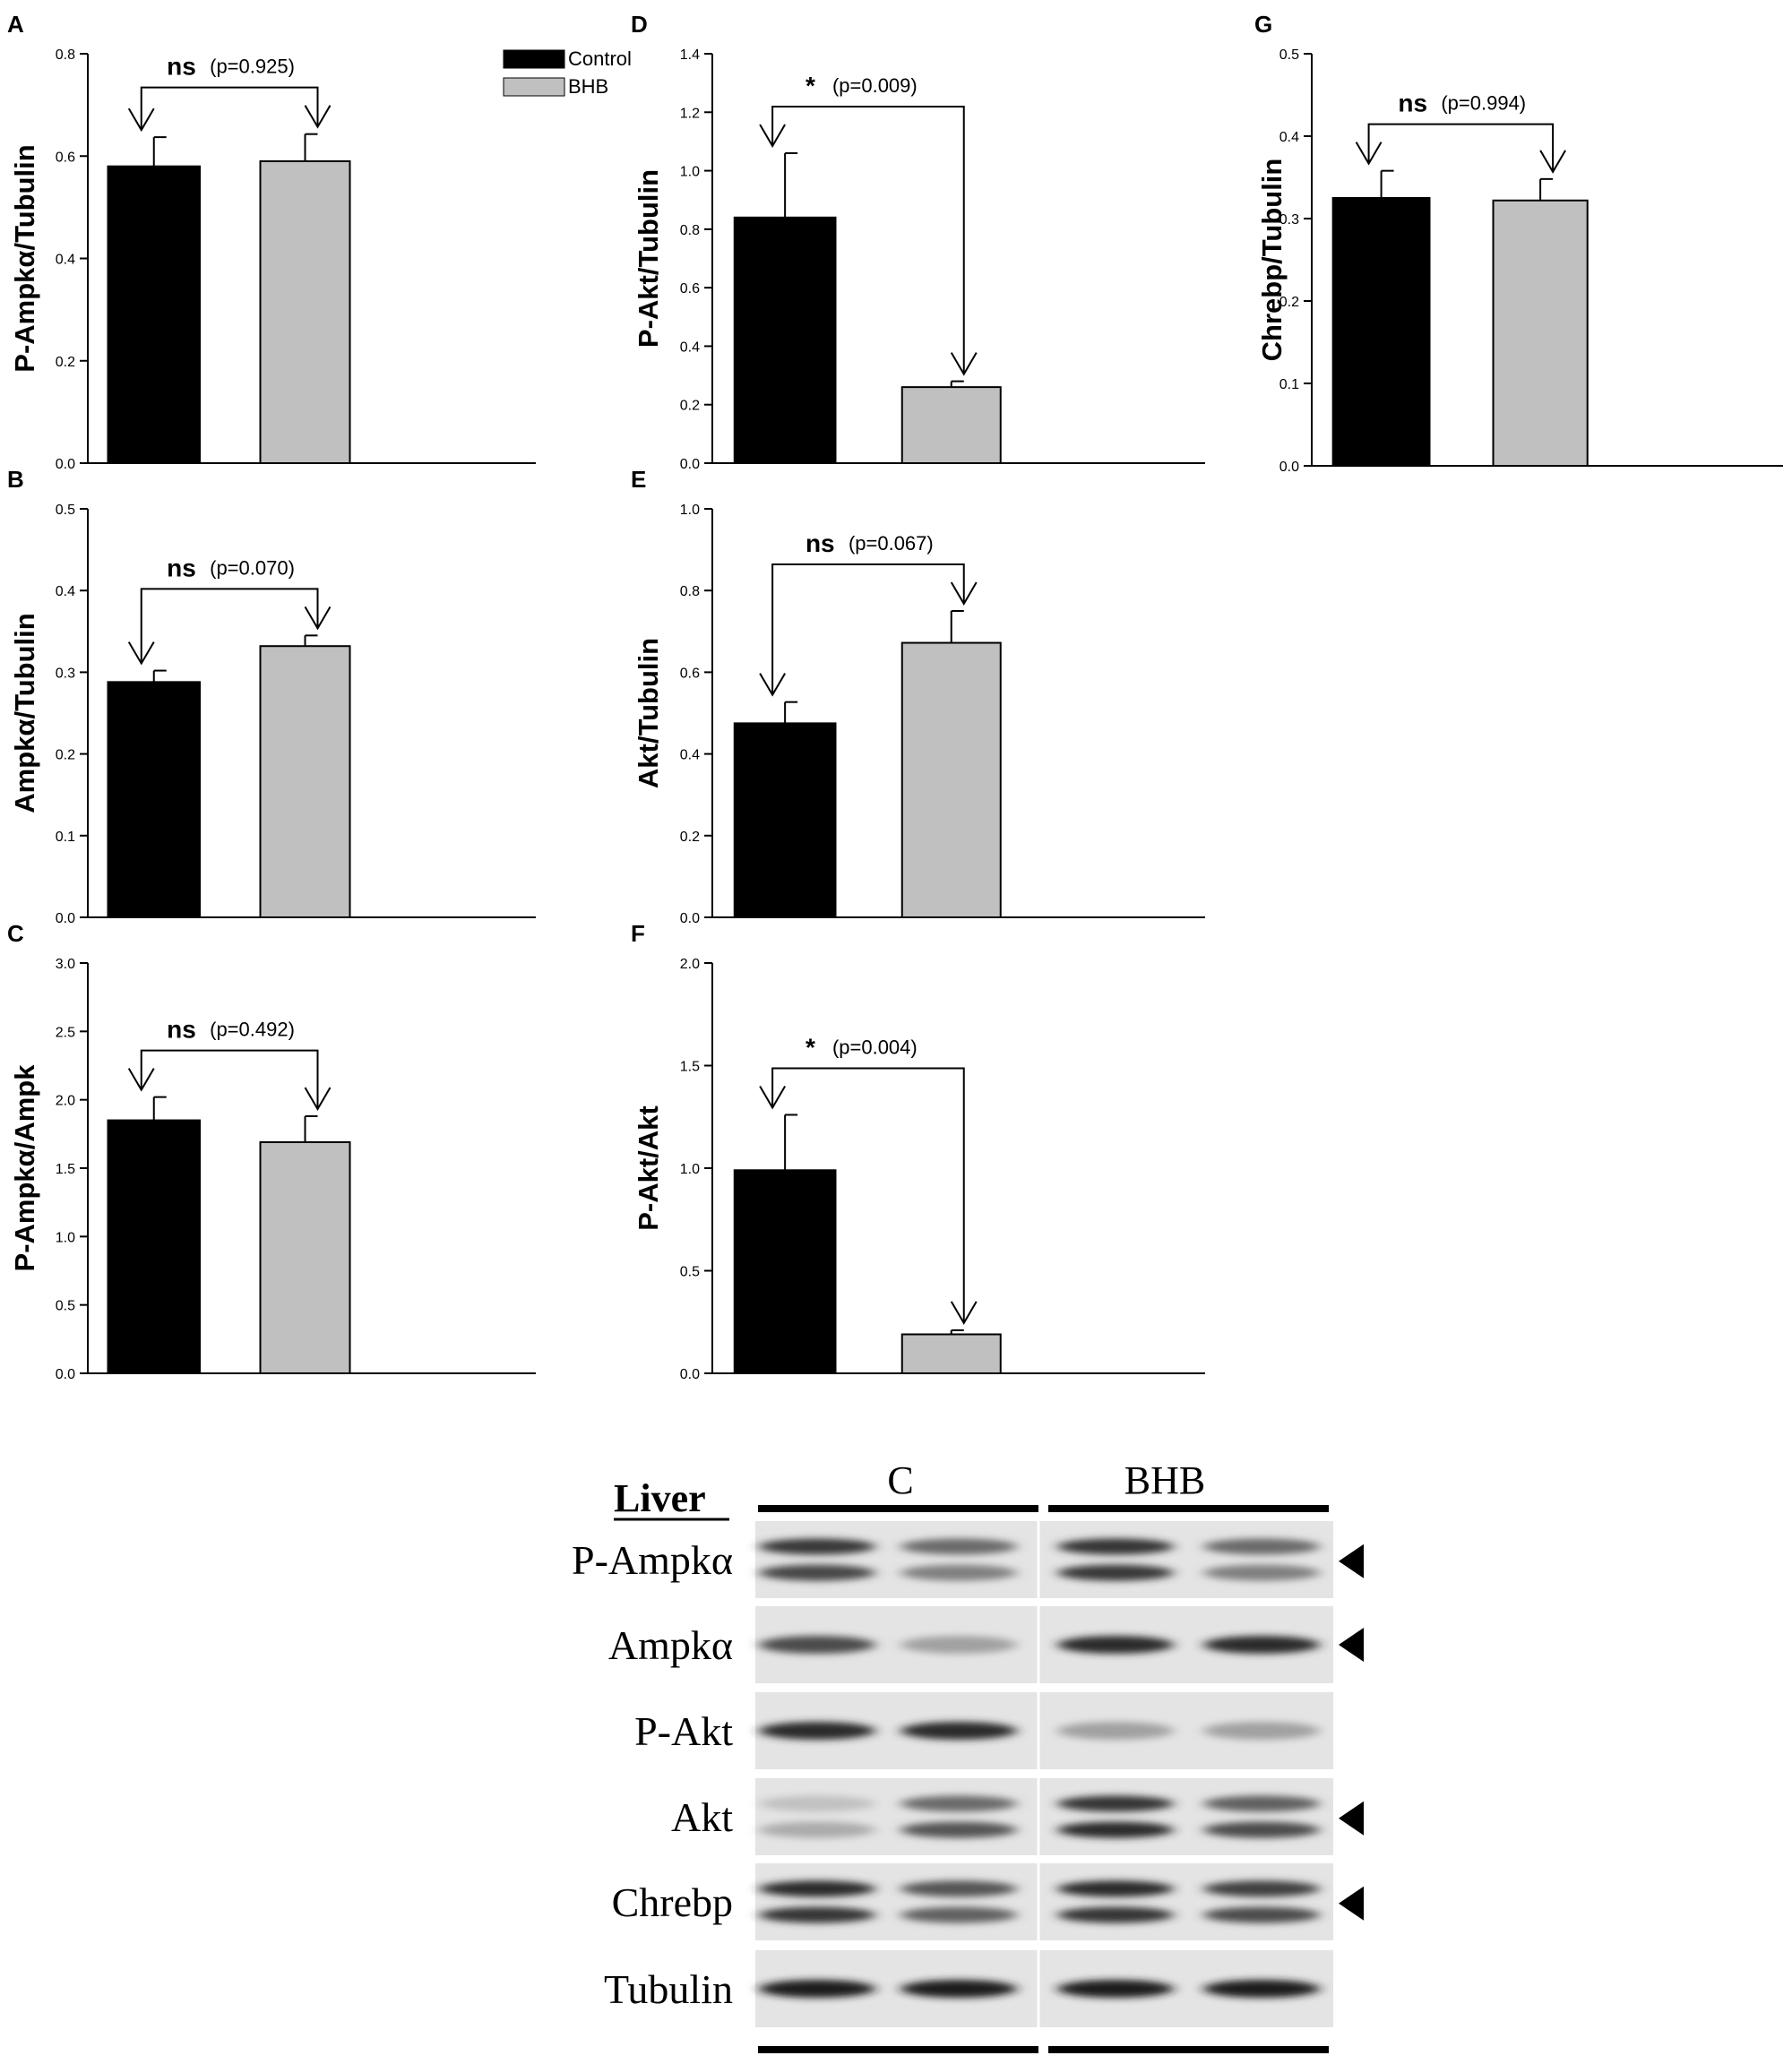 This screenshot has height=2064, width=1792. I want to click on blot-row-label: Akt, so click(702, 1817).